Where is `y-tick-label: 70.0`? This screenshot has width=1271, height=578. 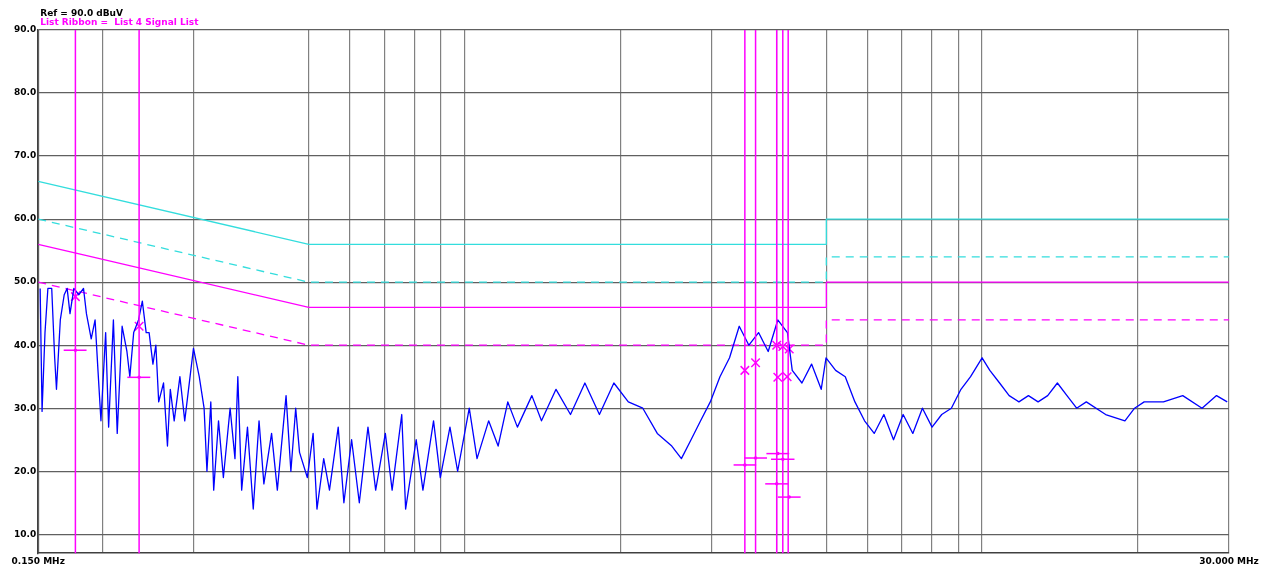
y-tick-label: 70.0 is located at coordinates (25, 155).